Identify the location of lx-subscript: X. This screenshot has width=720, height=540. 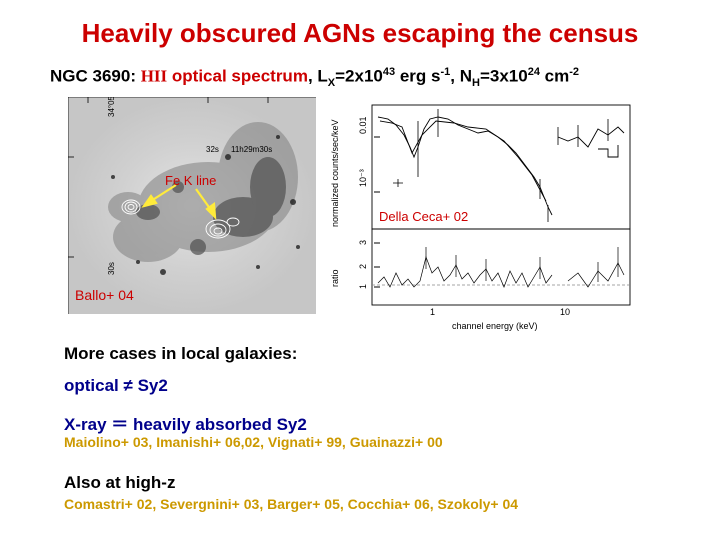
(331, 83).